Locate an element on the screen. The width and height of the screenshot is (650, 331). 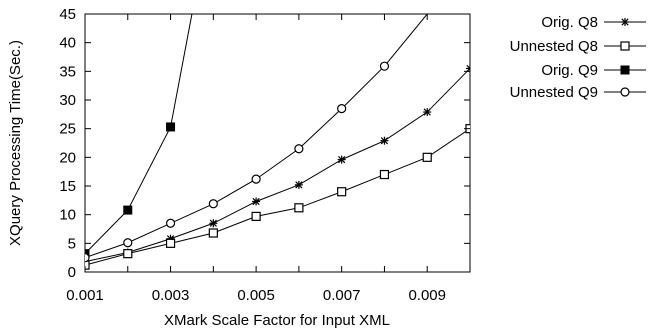
y-tick-label: 20 is located at coordinates (67, 157).